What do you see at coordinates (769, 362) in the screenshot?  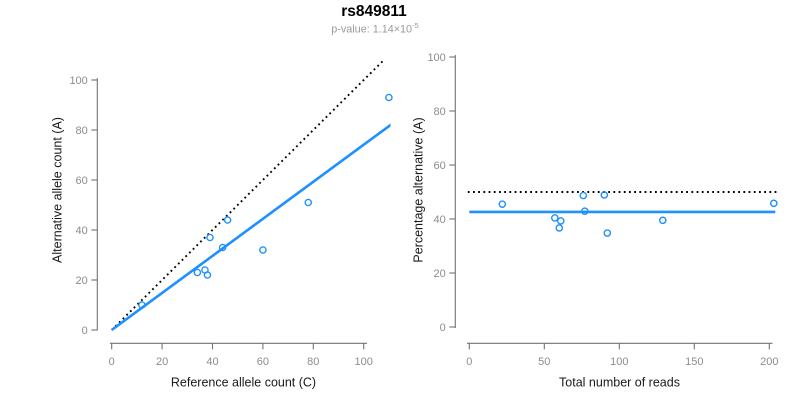 I see `x-tick-label: 200` at bounding box center [769, 362].